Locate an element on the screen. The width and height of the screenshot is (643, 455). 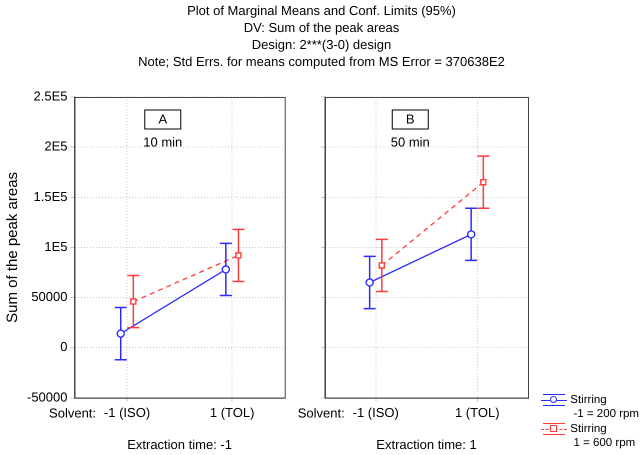
y-tick-label: 0 is located at coordinates (64, 346).